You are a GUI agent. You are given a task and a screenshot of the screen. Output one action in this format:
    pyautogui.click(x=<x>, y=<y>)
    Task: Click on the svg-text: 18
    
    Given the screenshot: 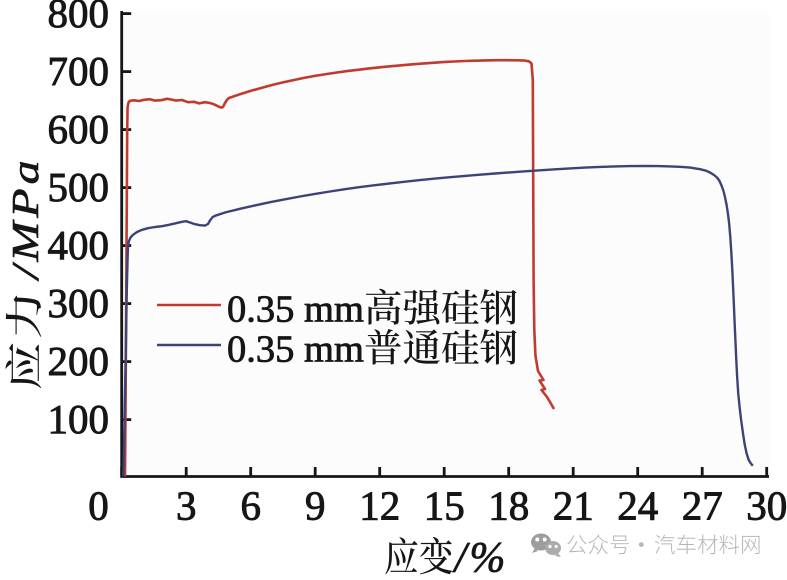 What is the action you would take?
    pyautogui.click(x=508, y=506)
    